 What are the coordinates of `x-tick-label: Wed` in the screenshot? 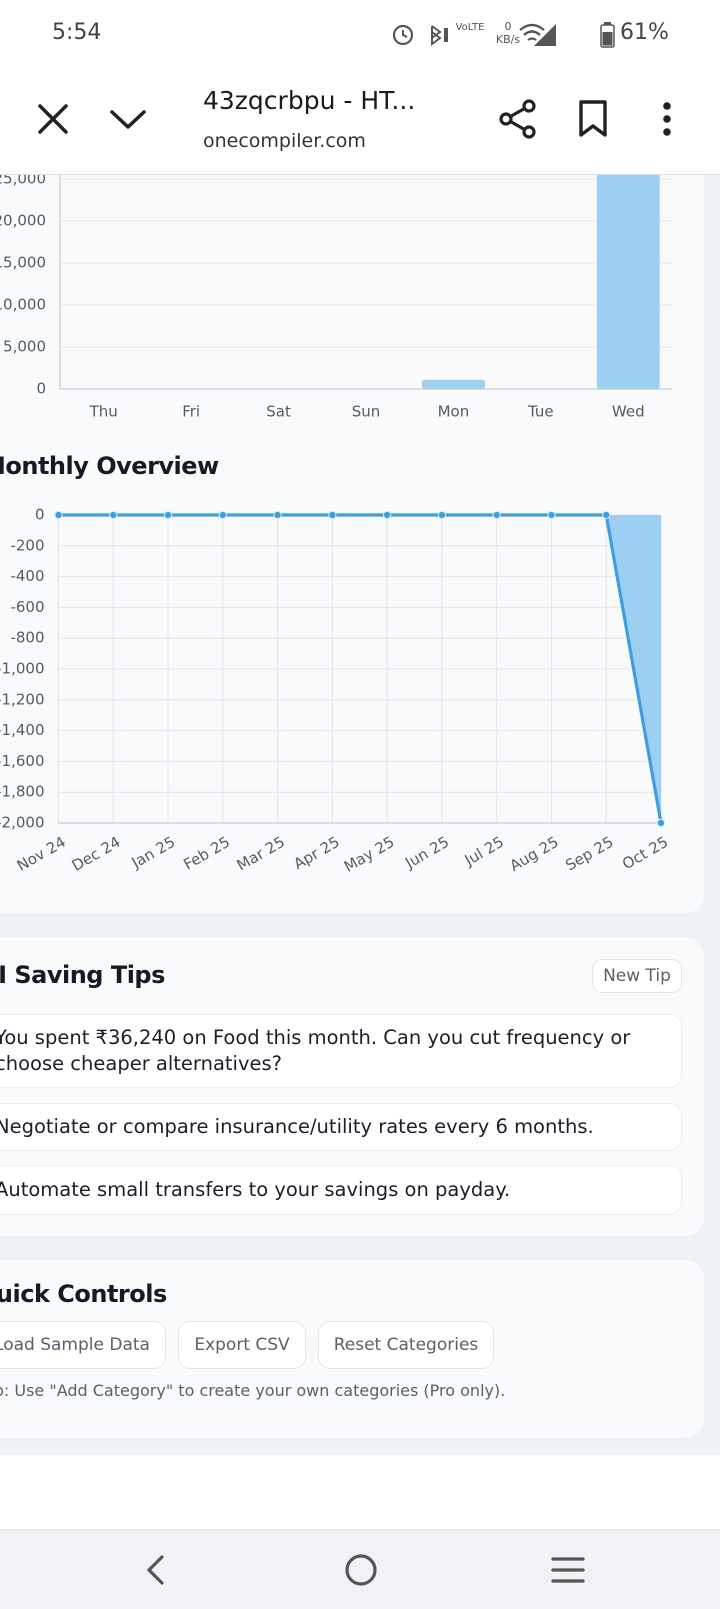 It's located at (628, 412).